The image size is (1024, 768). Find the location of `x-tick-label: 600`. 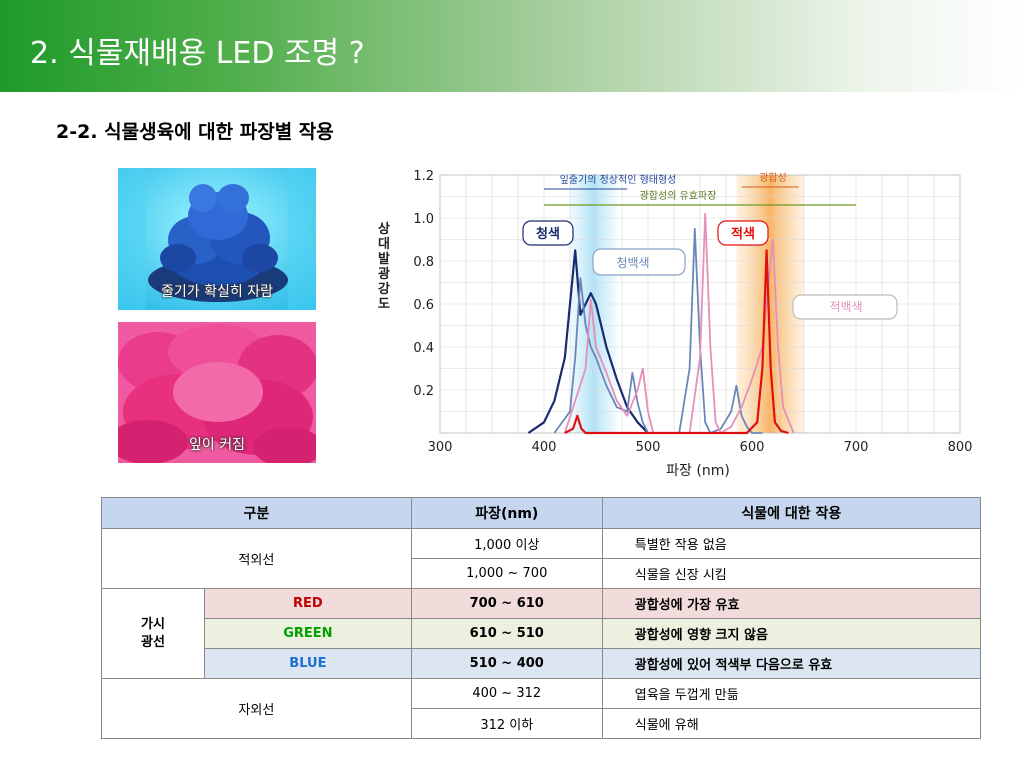

x-tick-label: 600 is located at coordinates (752, 447).